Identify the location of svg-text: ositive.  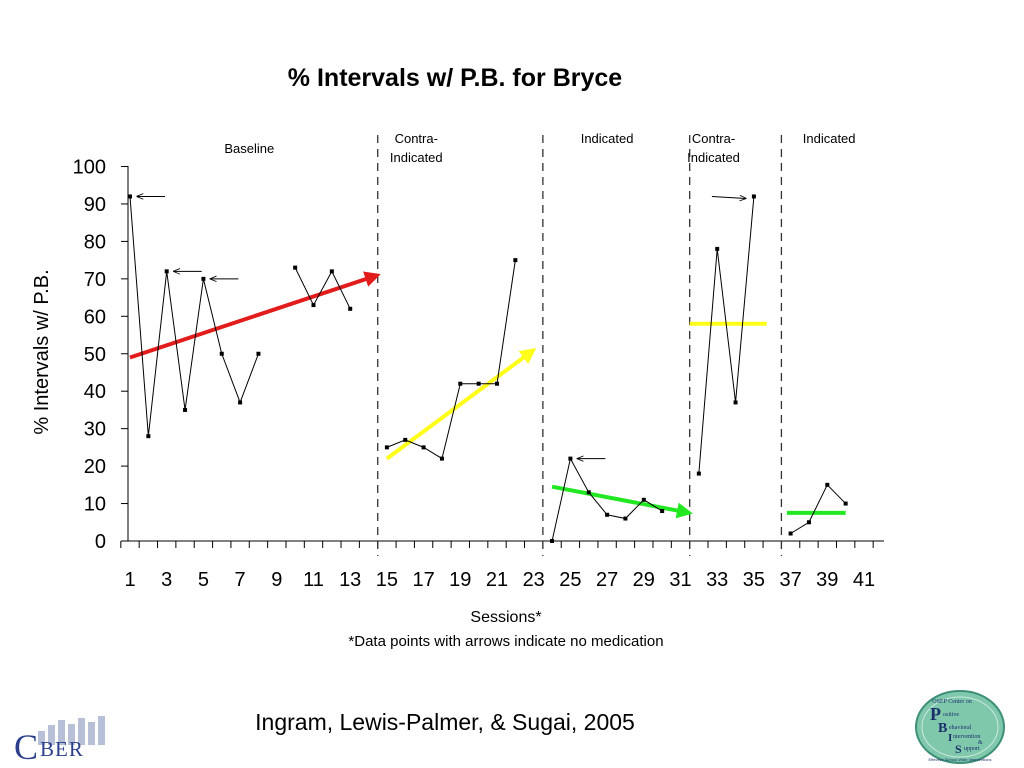
(951, 715).